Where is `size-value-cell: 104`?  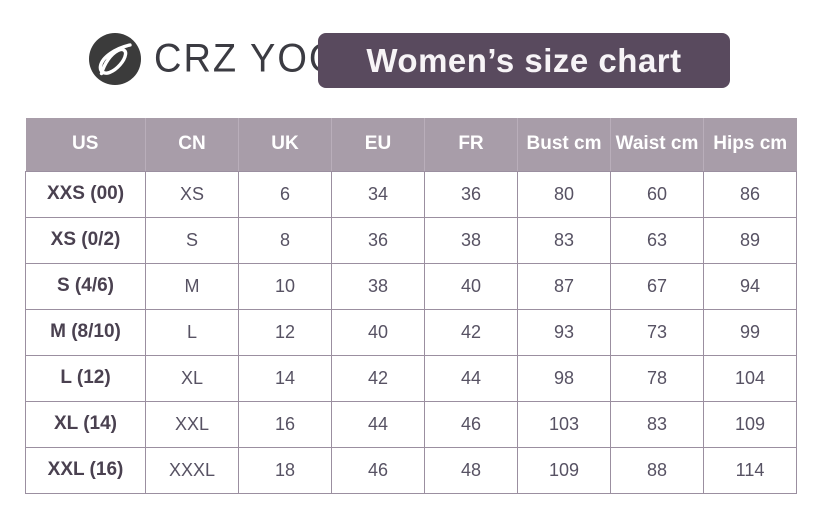 size-value-cell: 104 is located at coordinates (750, 378).